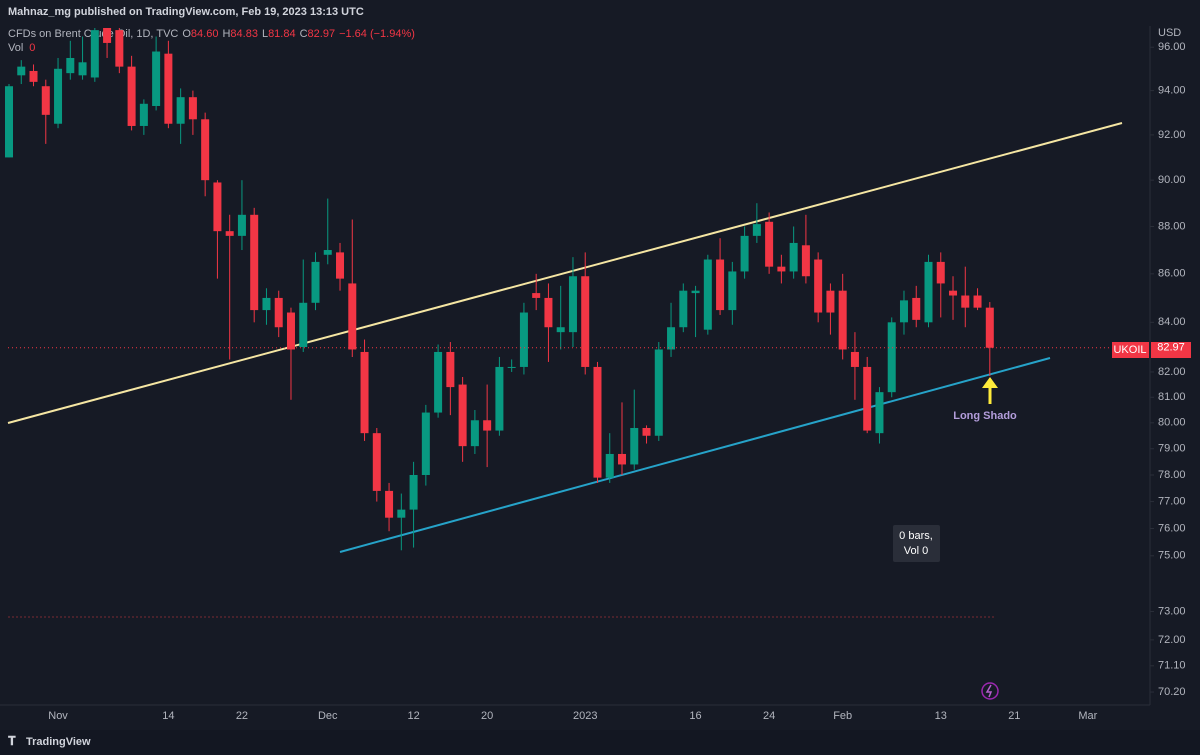  What do you see at coordinates (1172, 611) in the screenshot?
I see `y-tick-label: 73.00` at bounding box center [1172, 611].